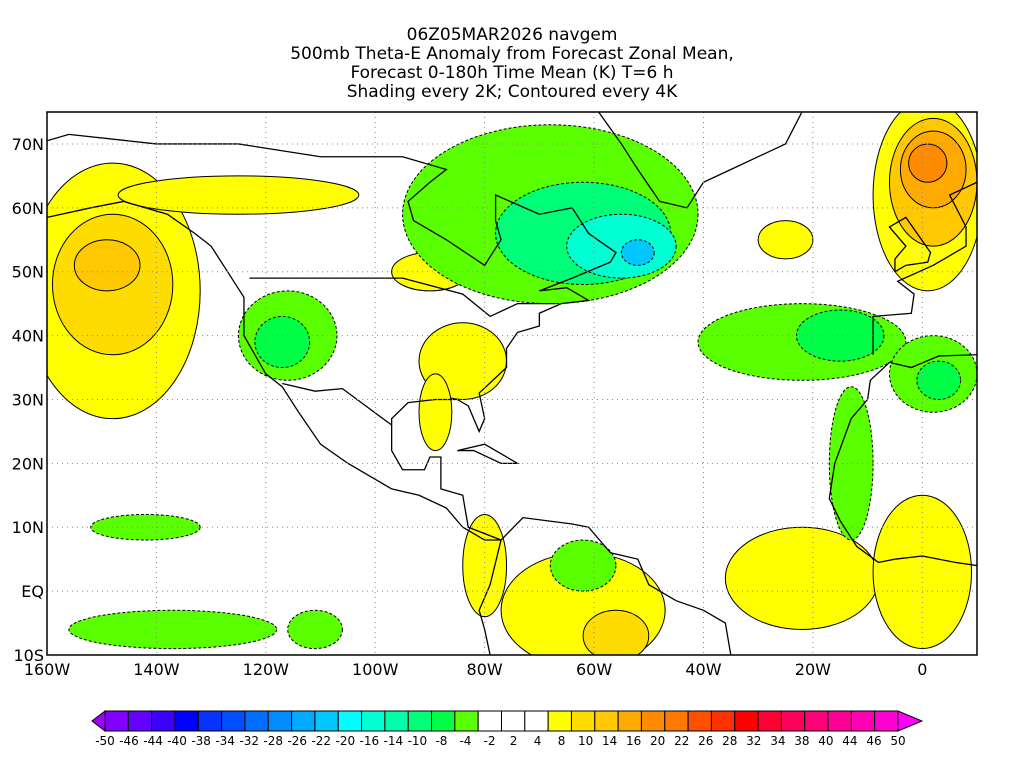  I want to click on y-tick-label: 10N, so click(28, 527).